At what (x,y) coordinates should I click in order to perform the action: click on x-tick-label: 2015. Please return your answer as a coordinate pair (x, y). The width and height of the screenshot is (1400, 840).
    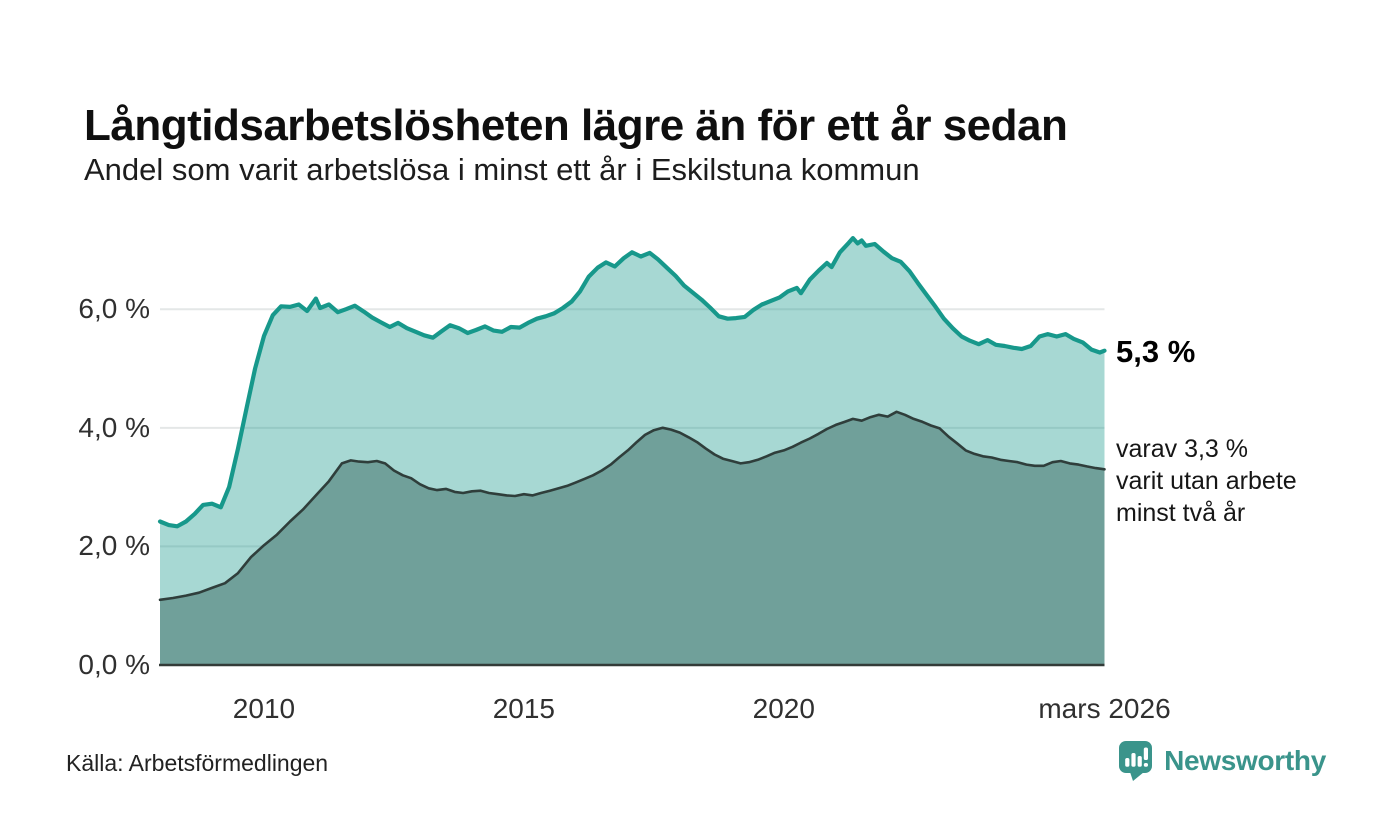
    Looking at the image, I should click on (524, 708).